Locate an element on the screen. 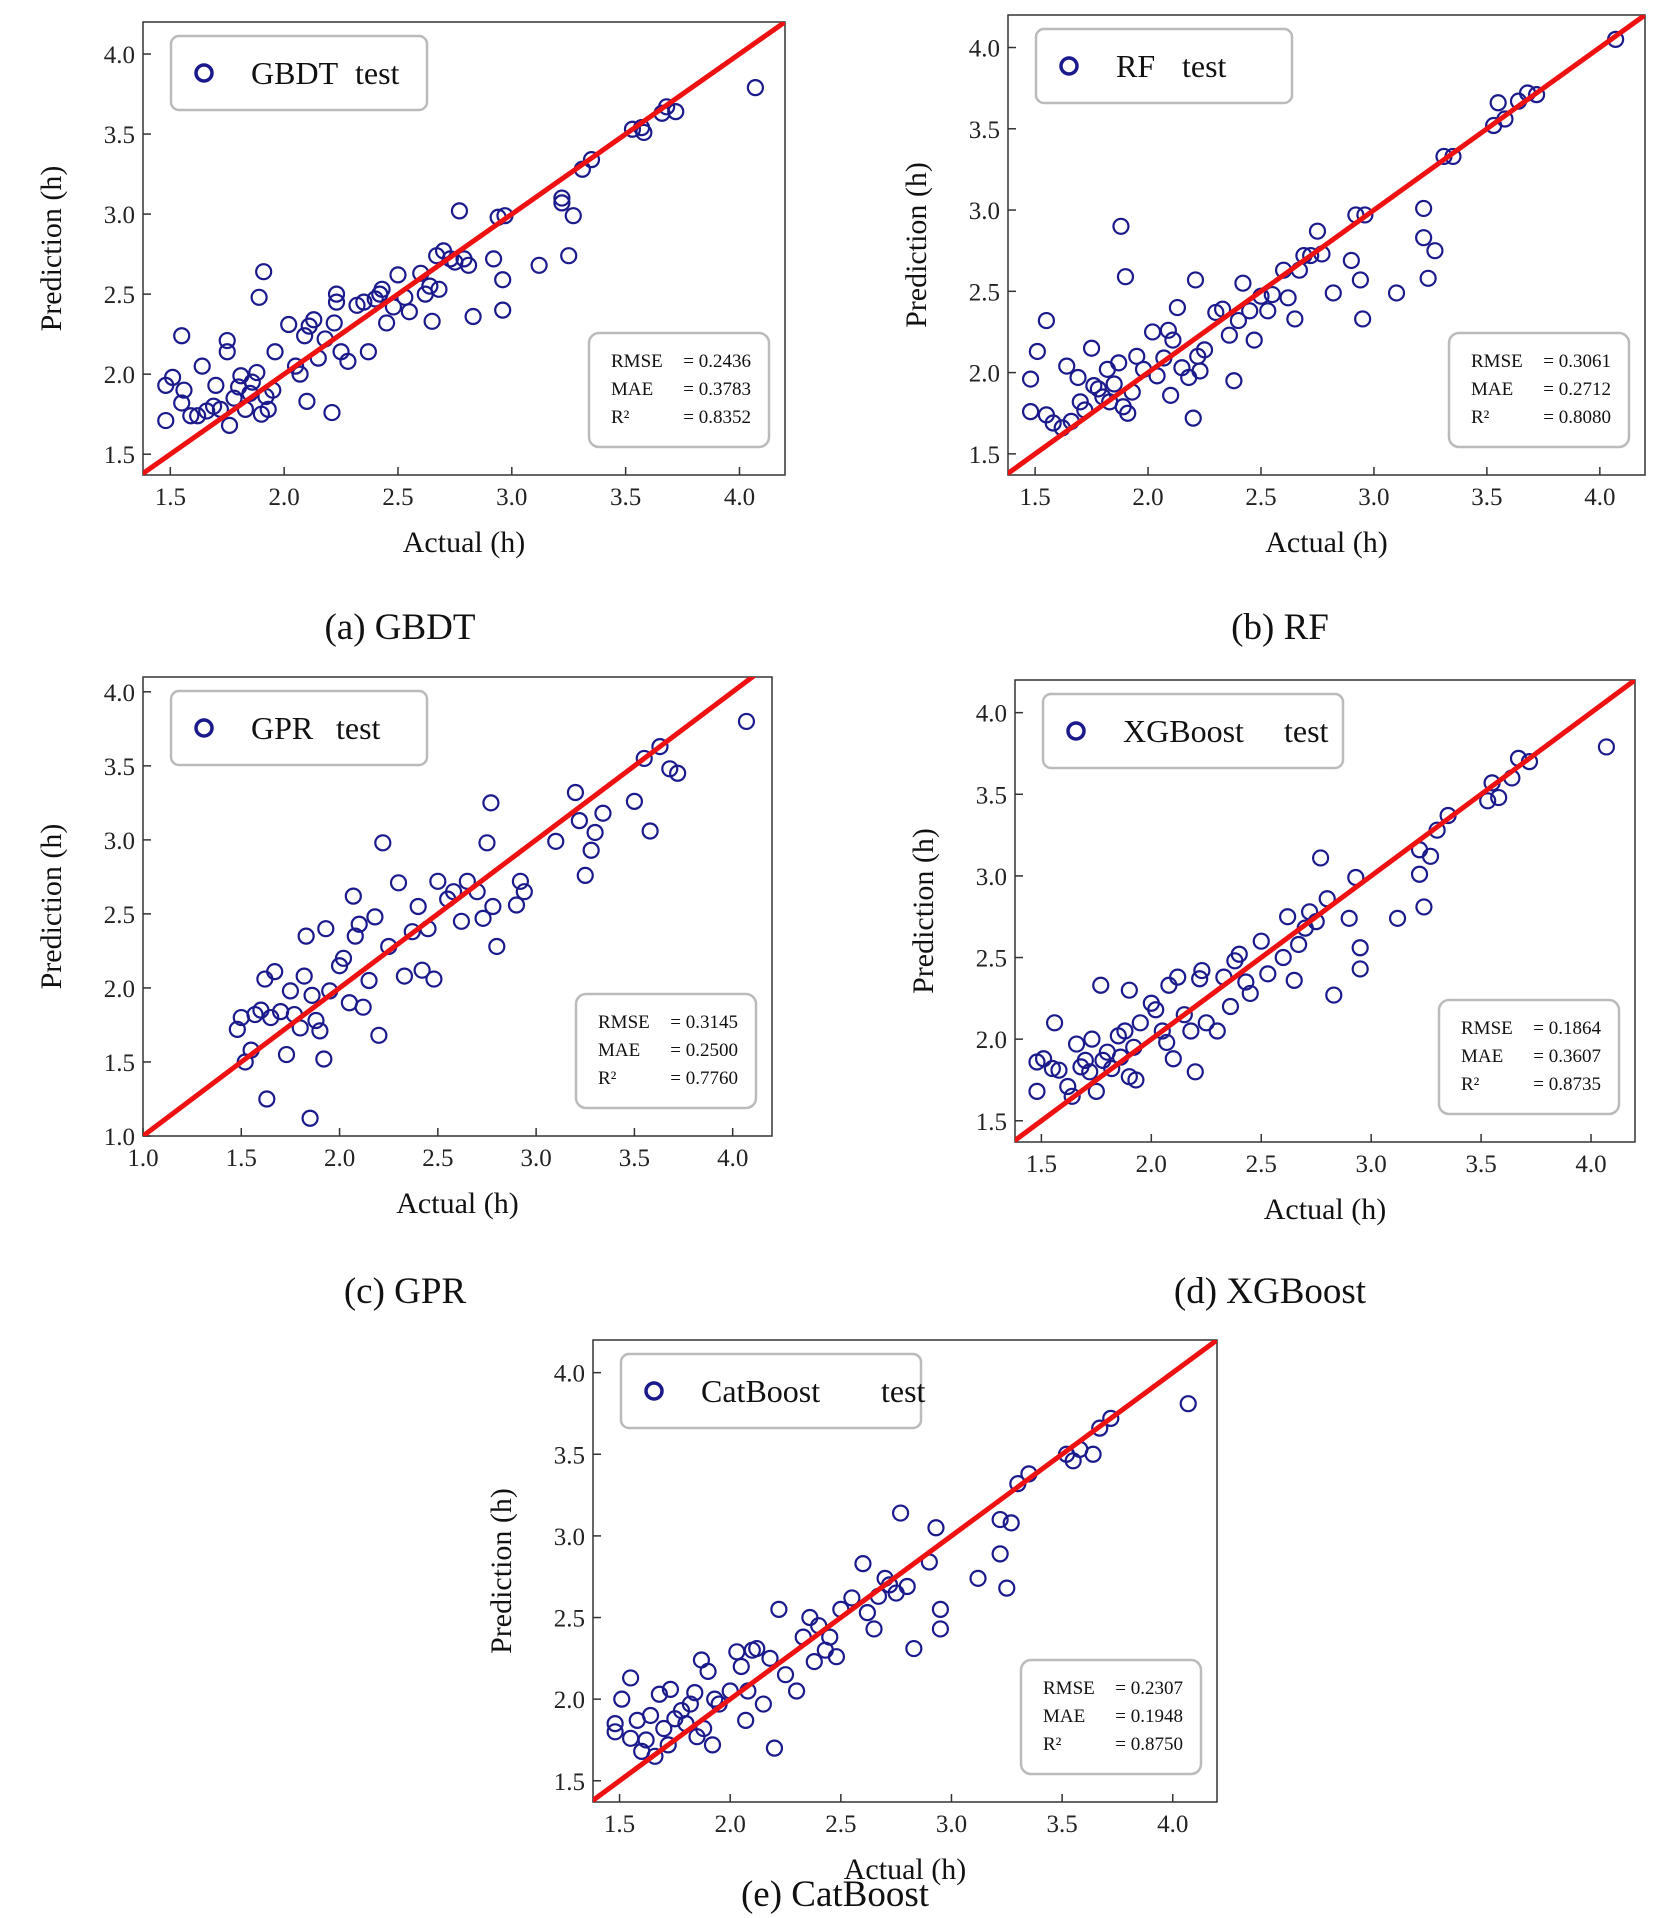 The height and width of the screenshot is (1918, 1657). y-tick-label: 2.5 is located at coordinates (119, 915).